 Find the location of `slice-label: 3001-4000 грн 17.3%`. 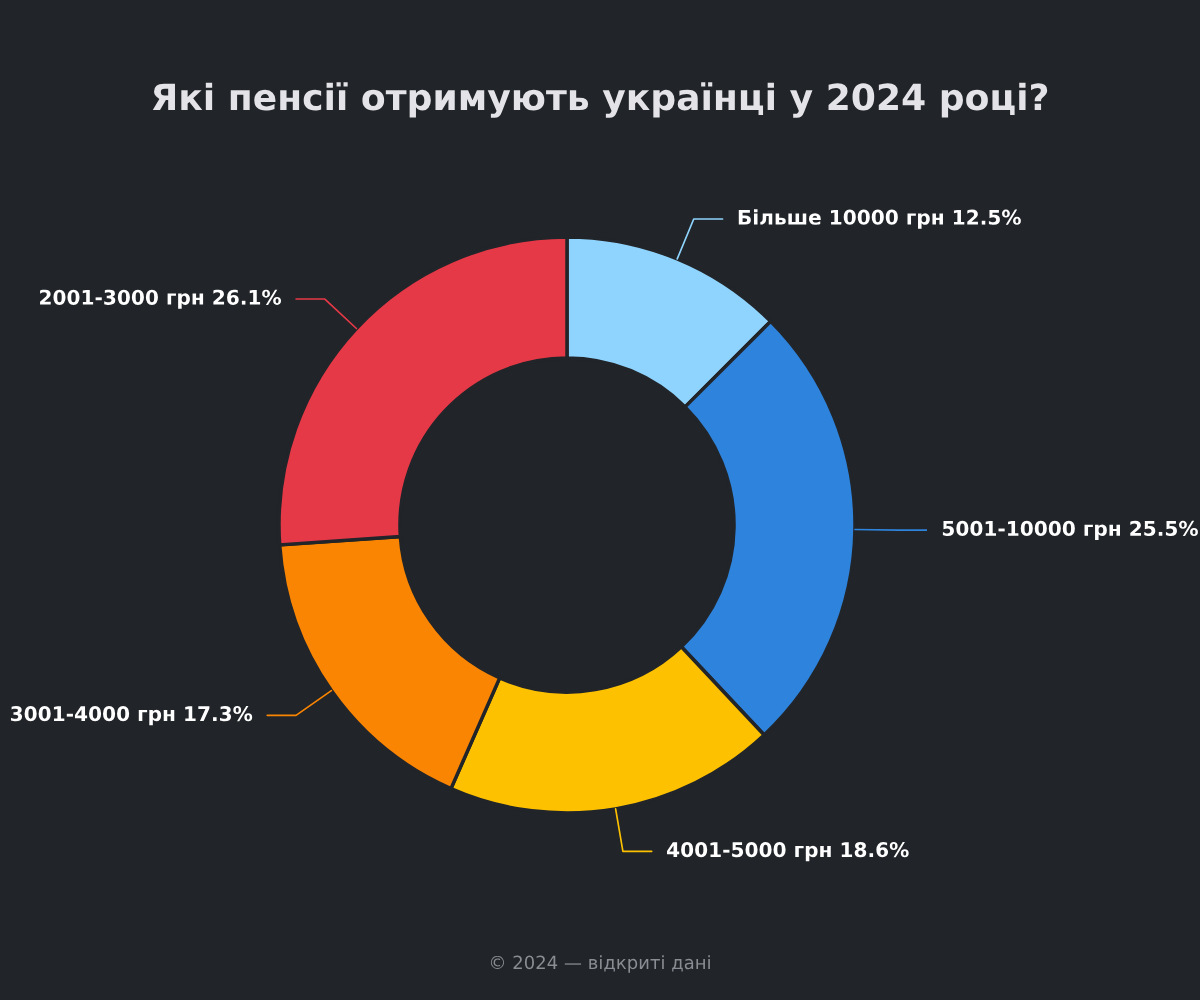

slice-label: 3001-4000 грн 17.3% is located at coordinates (131, 716).